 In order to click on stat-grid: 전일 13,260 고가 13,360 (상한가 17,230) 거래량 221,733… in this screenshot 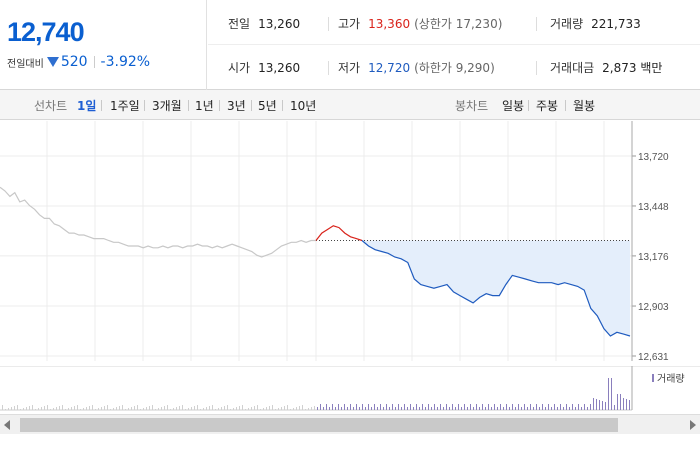, I will do `click(454, 45)`.